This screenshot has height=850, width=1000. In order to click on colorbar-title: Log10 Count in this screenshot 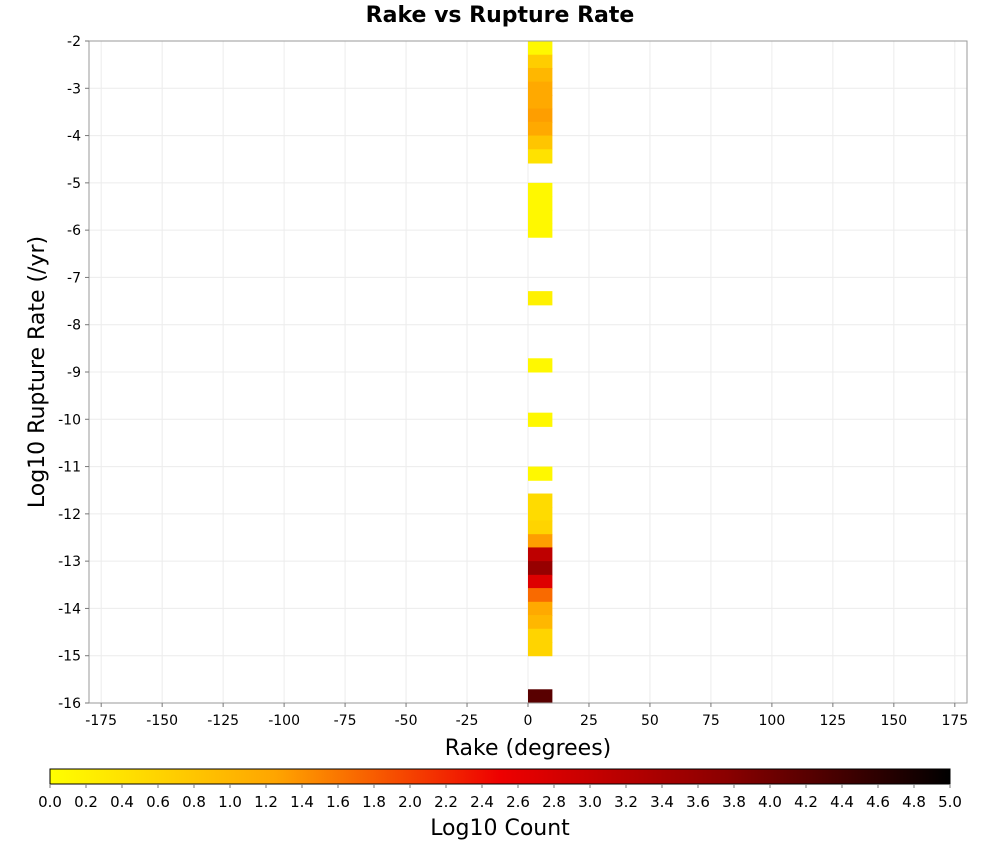, I will do `click(500, 828)`.